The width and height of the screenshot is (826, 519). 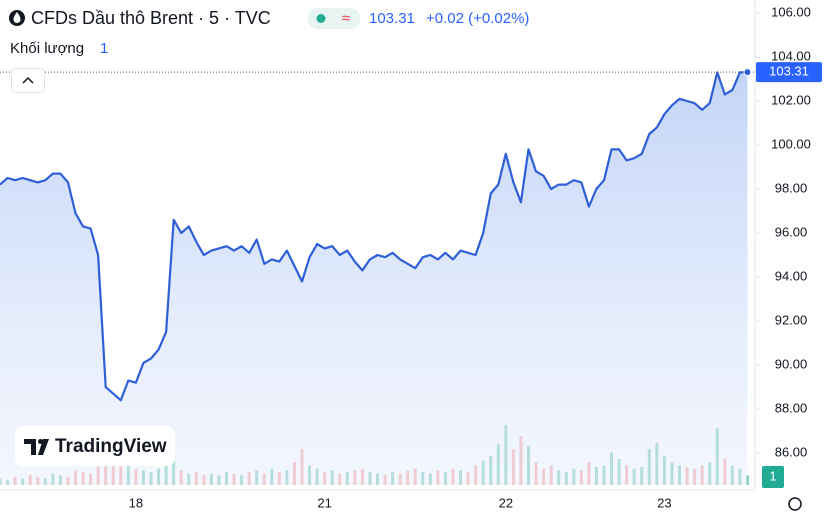 What do you see at coordinates (791, 187) in the screenshot?
I see `y-tick-label: 98.00` at bounding box center [791, 187].